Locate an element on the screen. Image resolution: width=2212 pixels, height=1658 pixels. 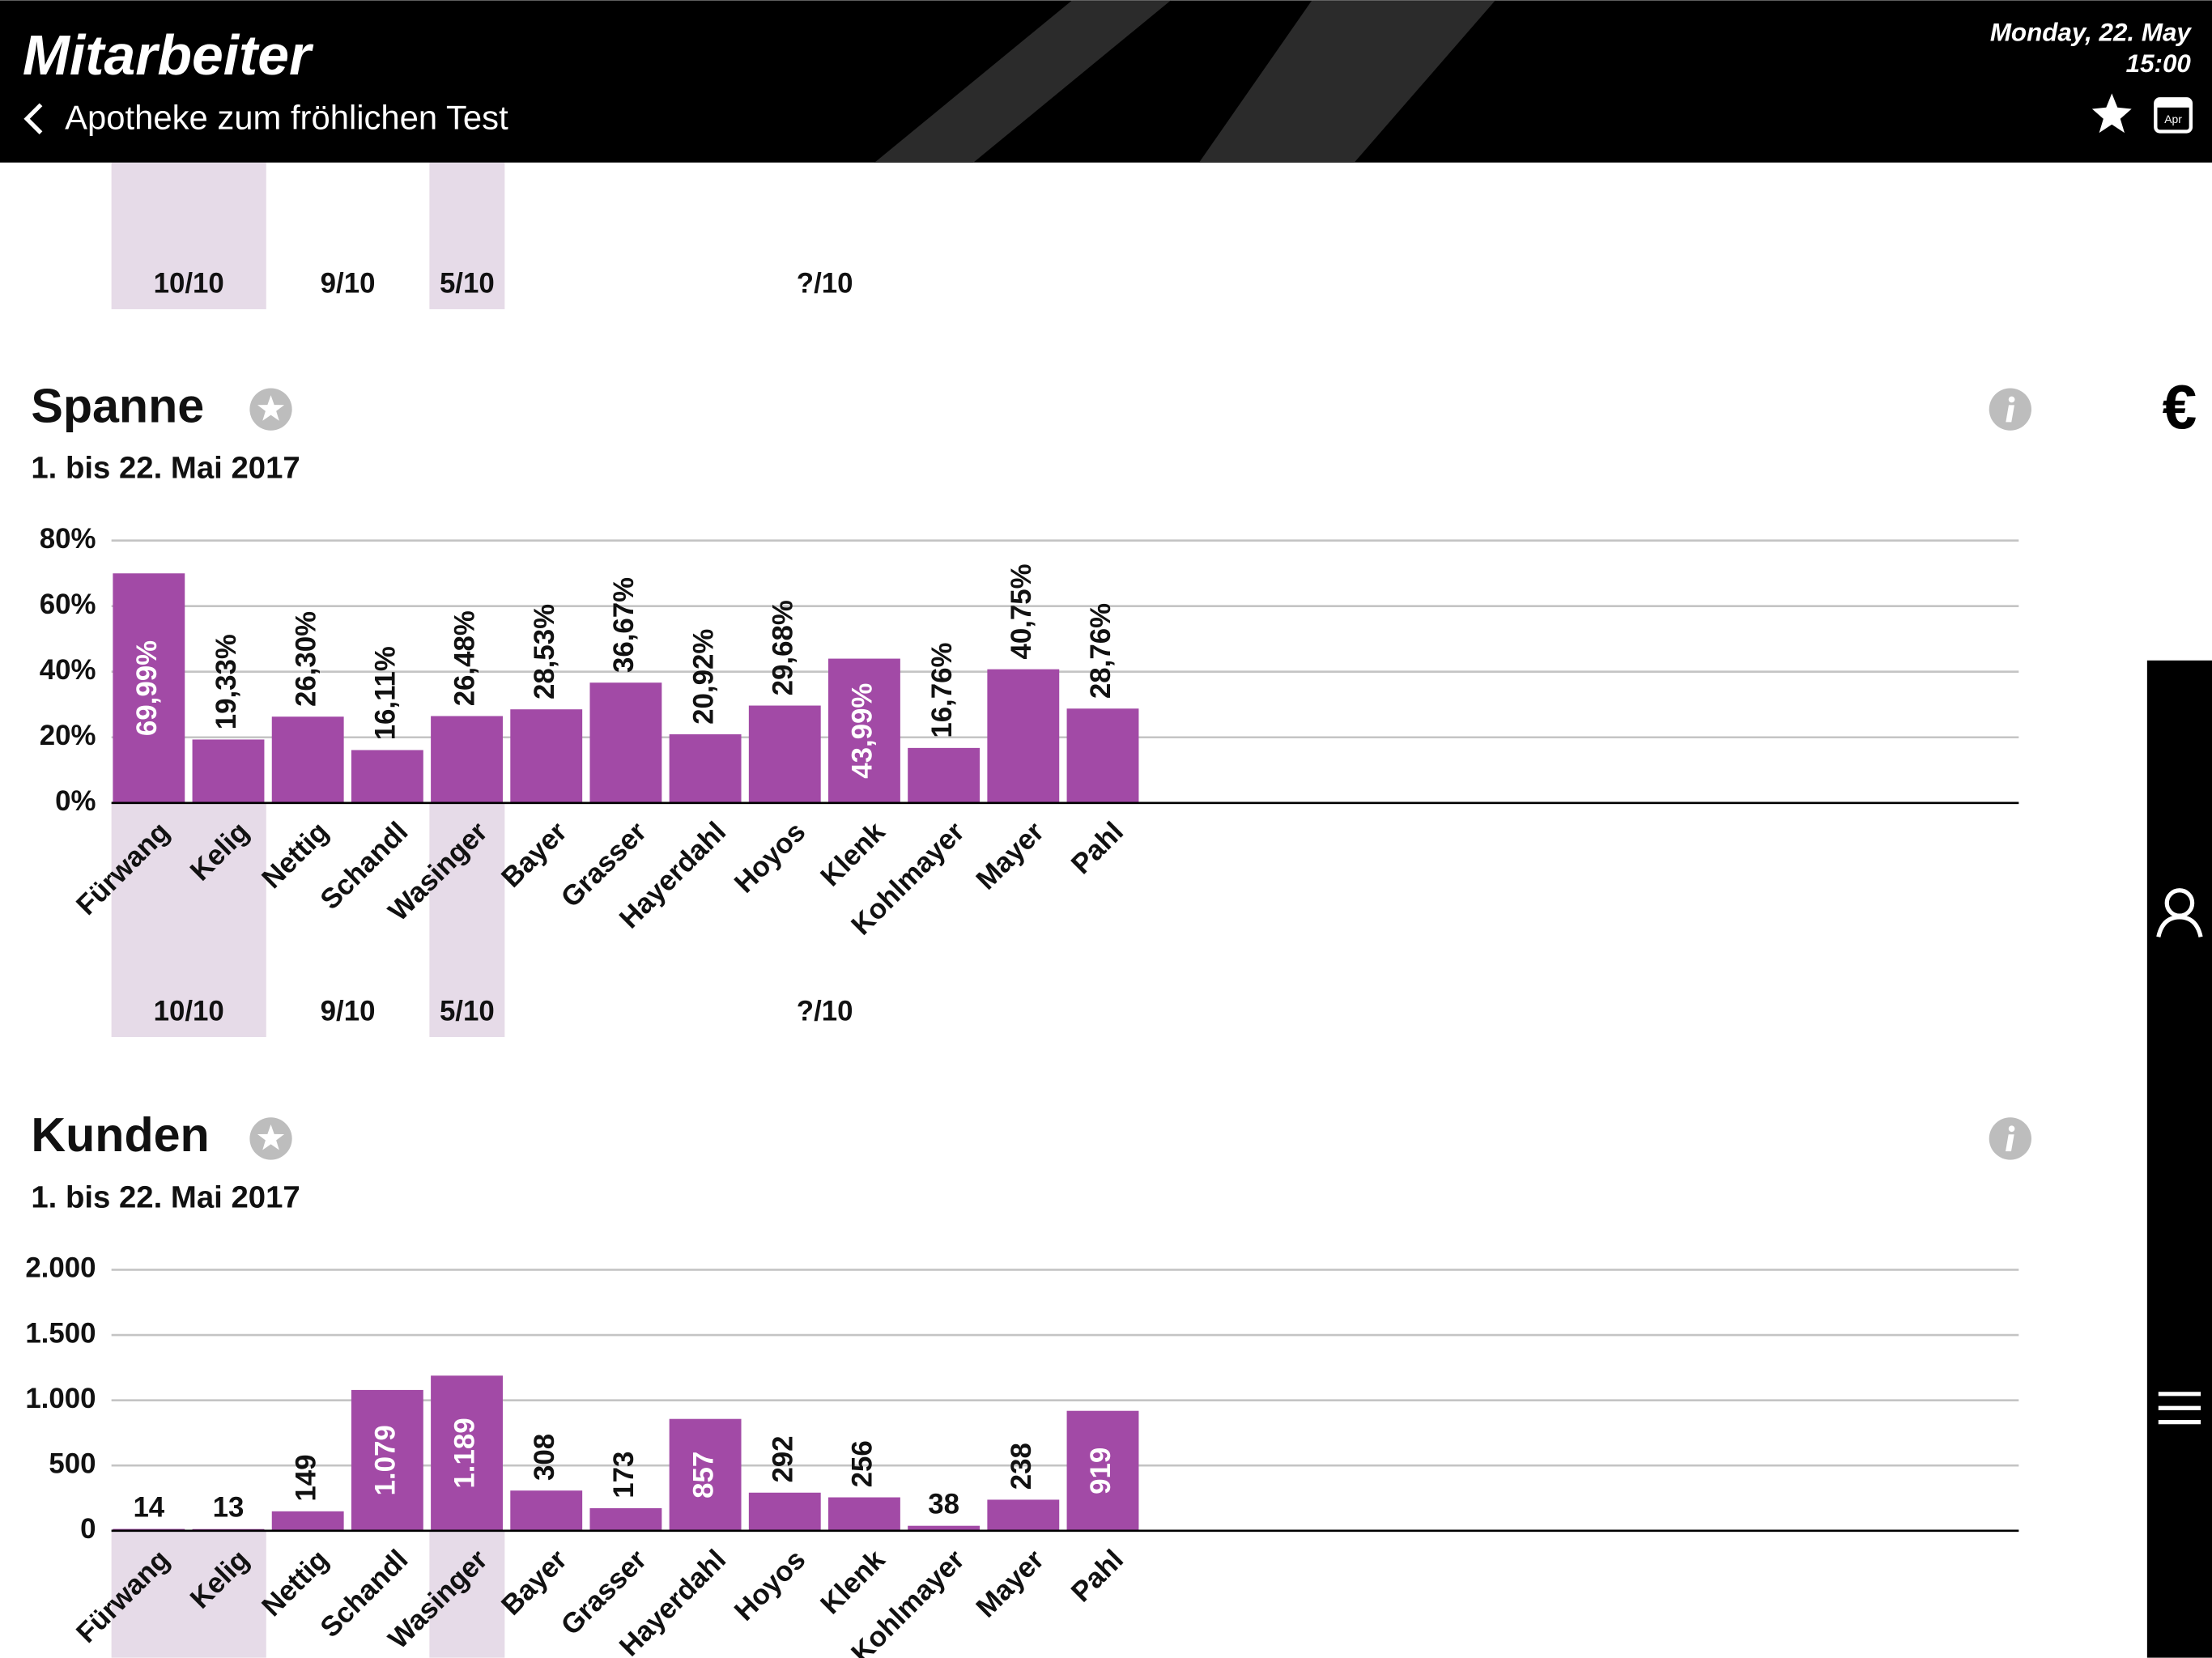
value-label: 256 is located at coordinates (862, 1463).